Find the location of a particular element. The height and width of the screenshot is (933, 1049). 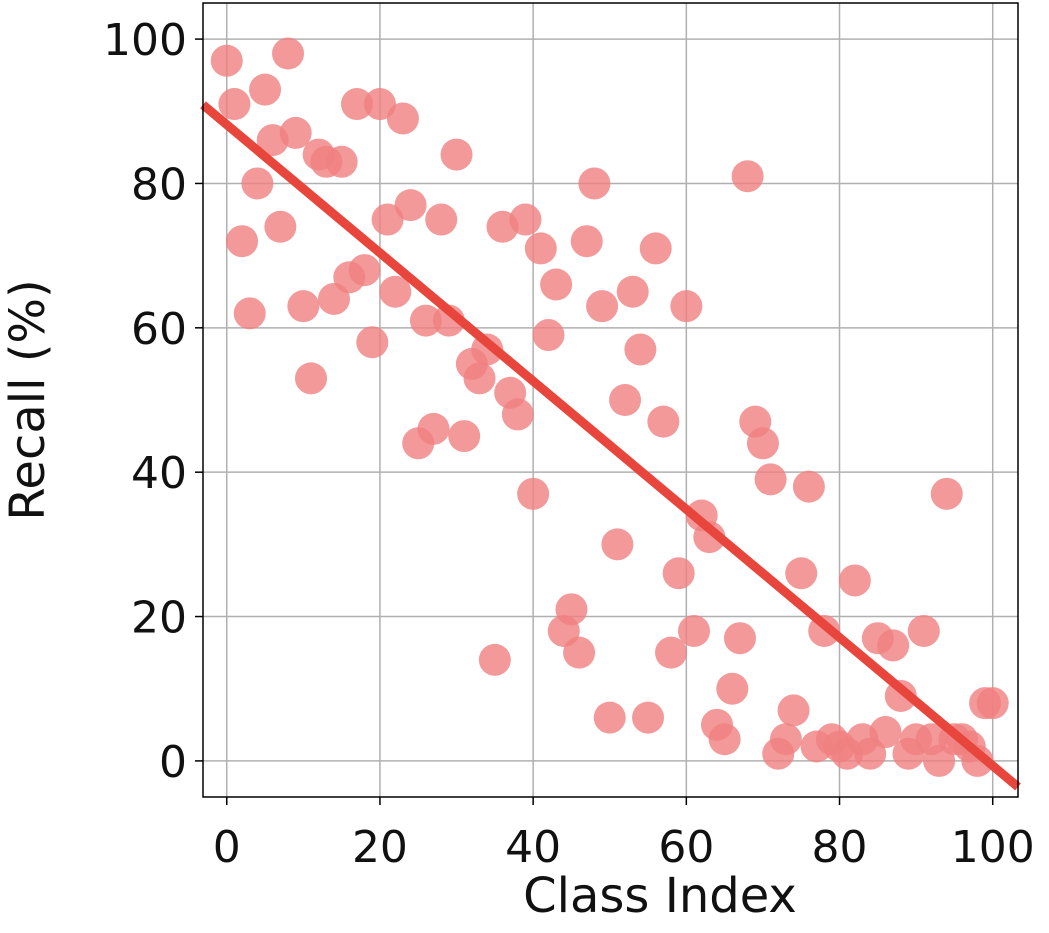

y-tick-label: 40 is located at coordinates (159, 473).